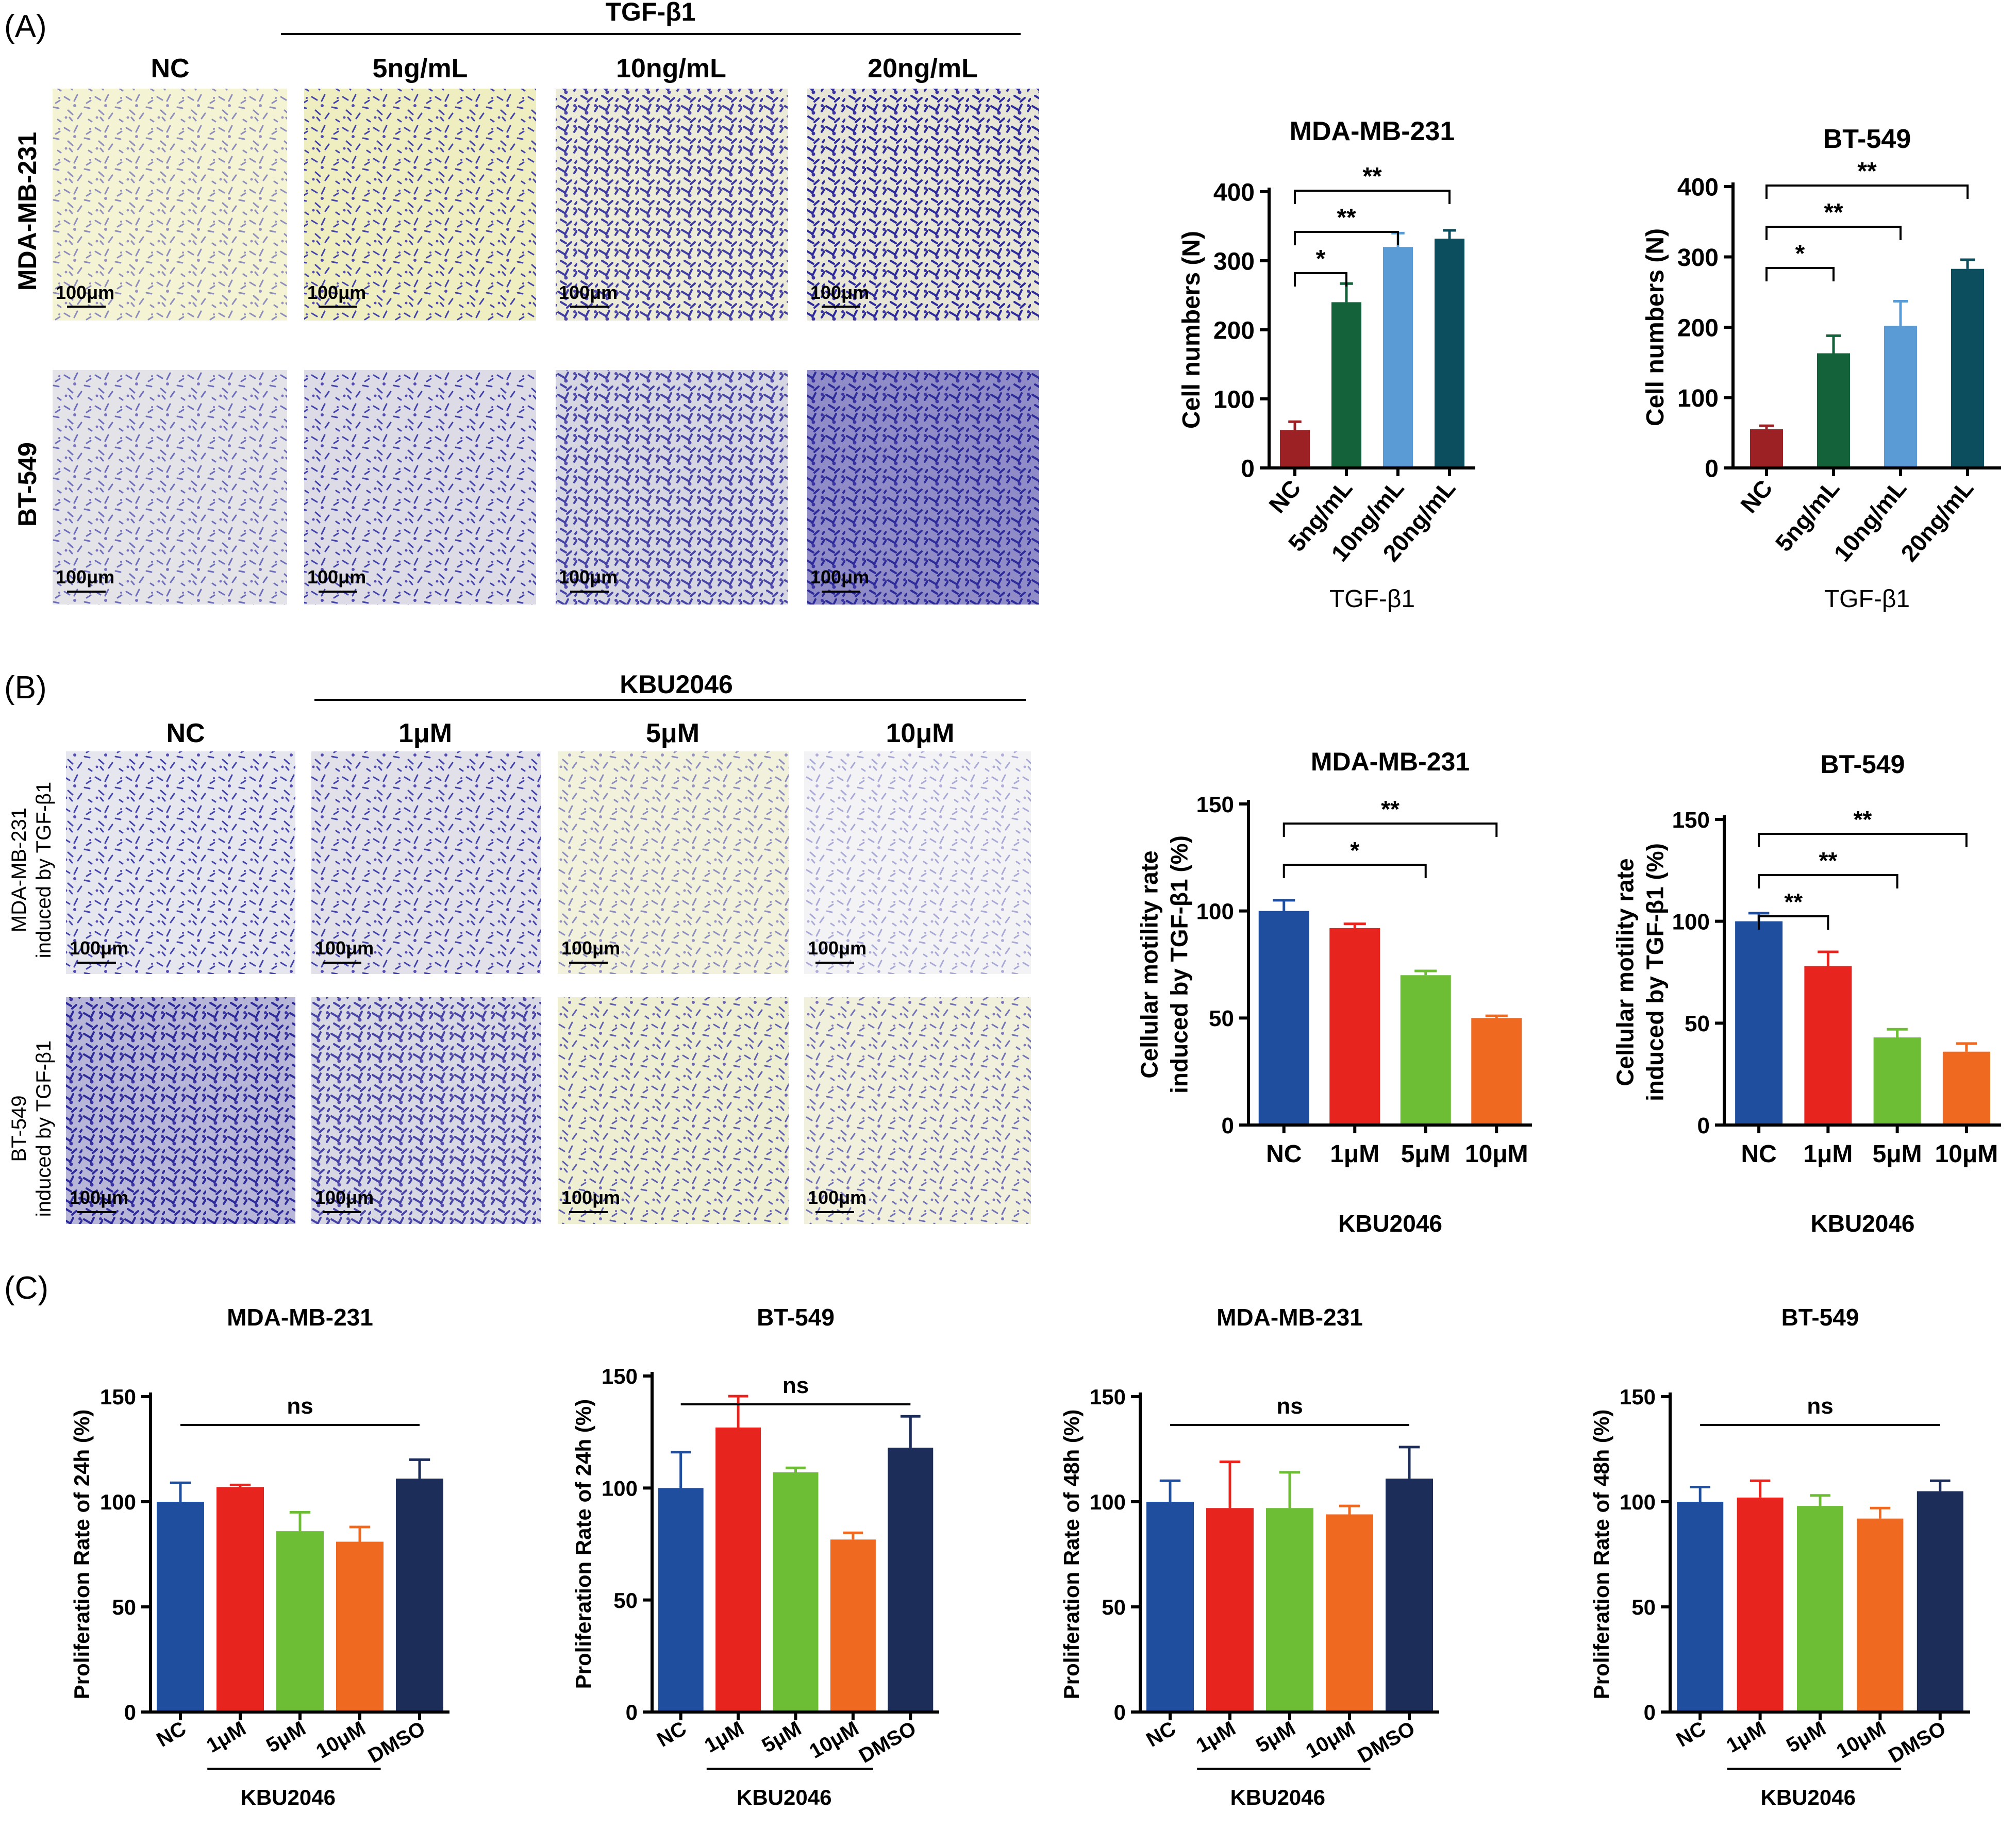 The image size is (2016, 1829). I want to click on y-tick-label: 200, so click(1698, 328).